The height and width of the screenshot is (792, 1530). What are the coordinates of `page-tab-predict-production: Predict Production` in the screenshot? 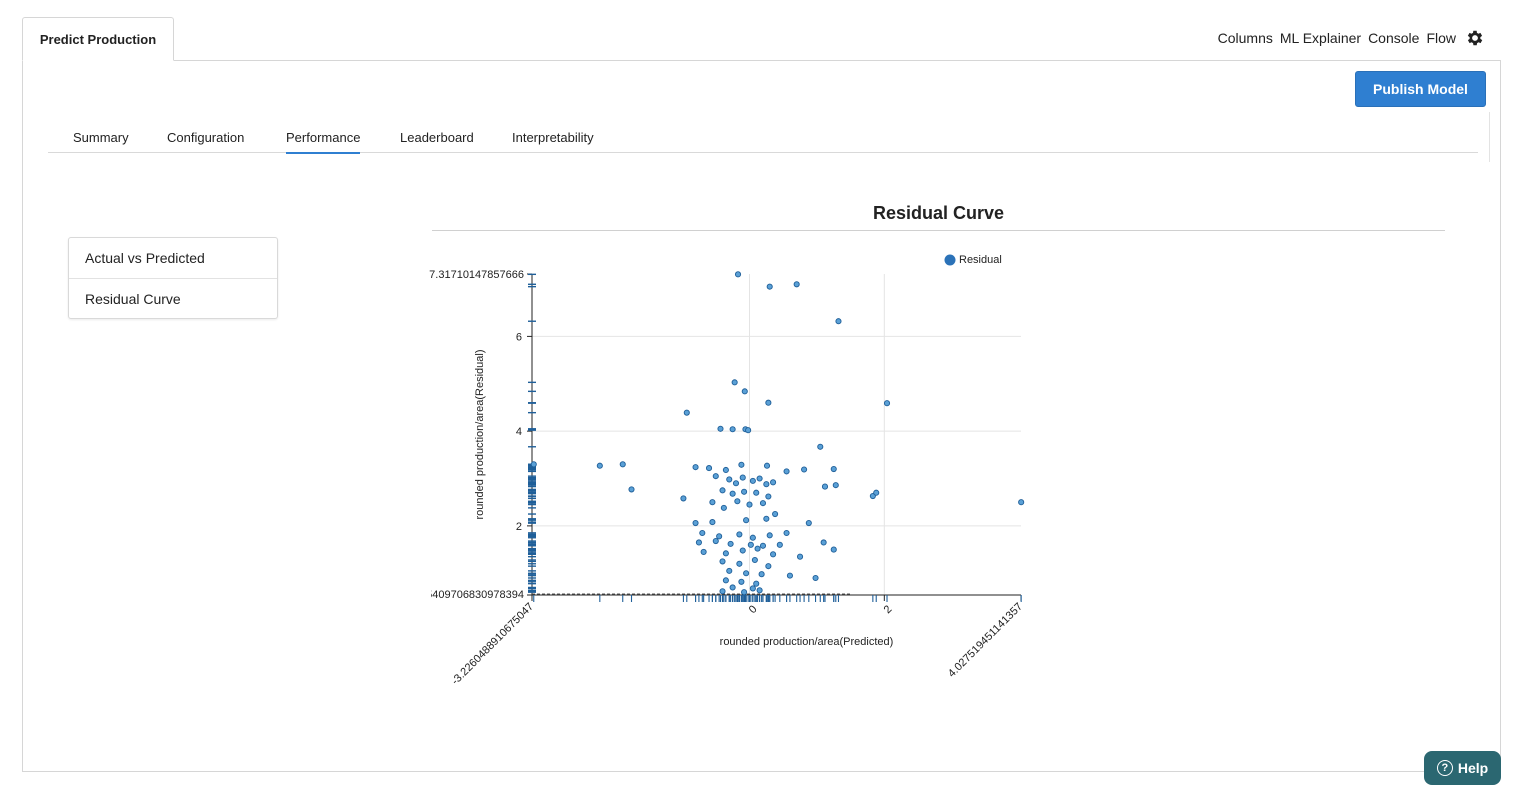 It's located at (98, 39).